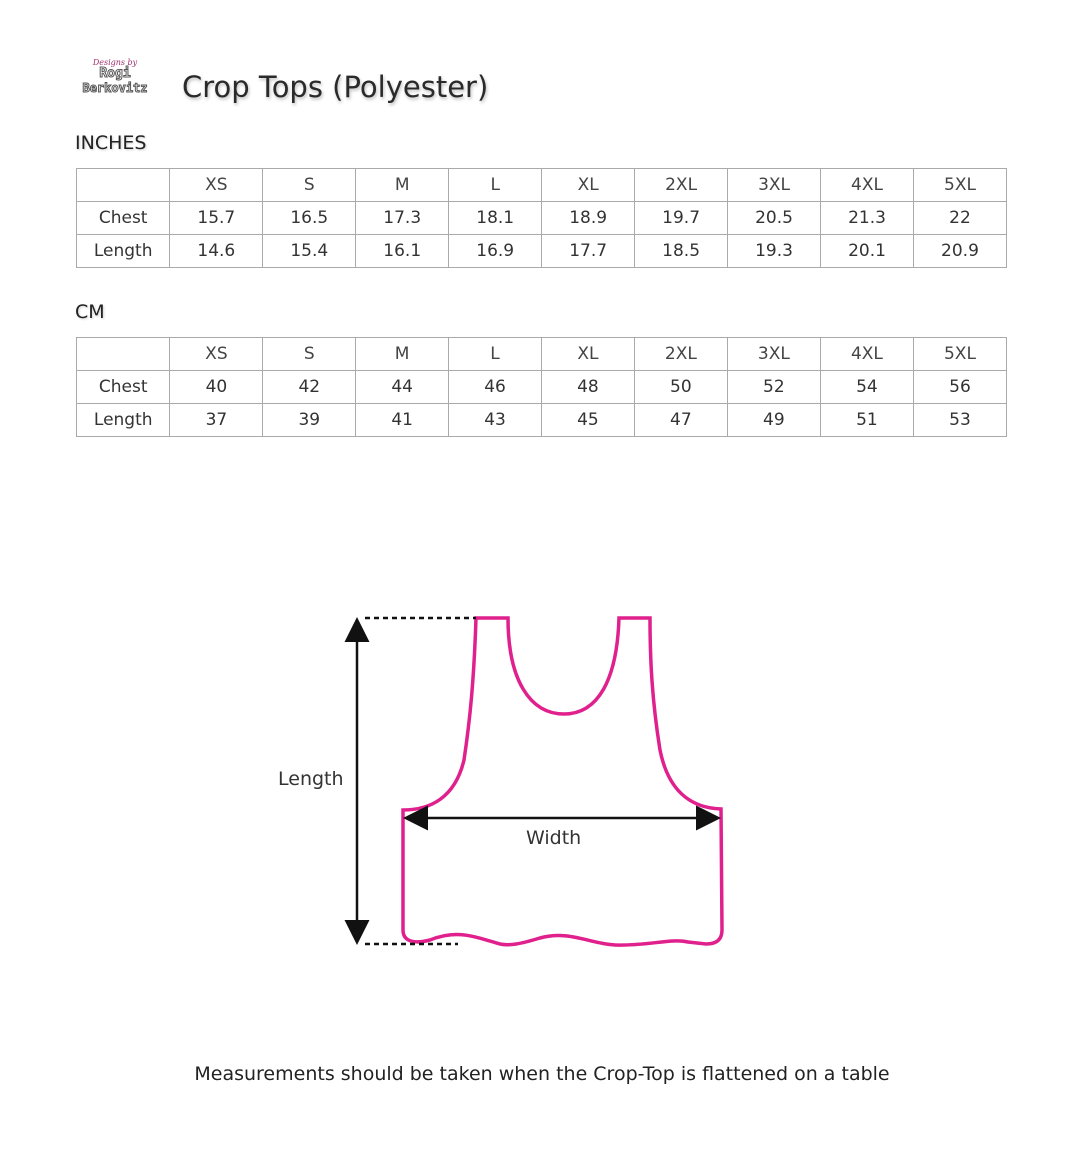 This screenshot has height=1170, width=1080. What do you see at coordinates (960, 420) in the screenshot?
I see `cell: 53` at bounding box center [960, 420].